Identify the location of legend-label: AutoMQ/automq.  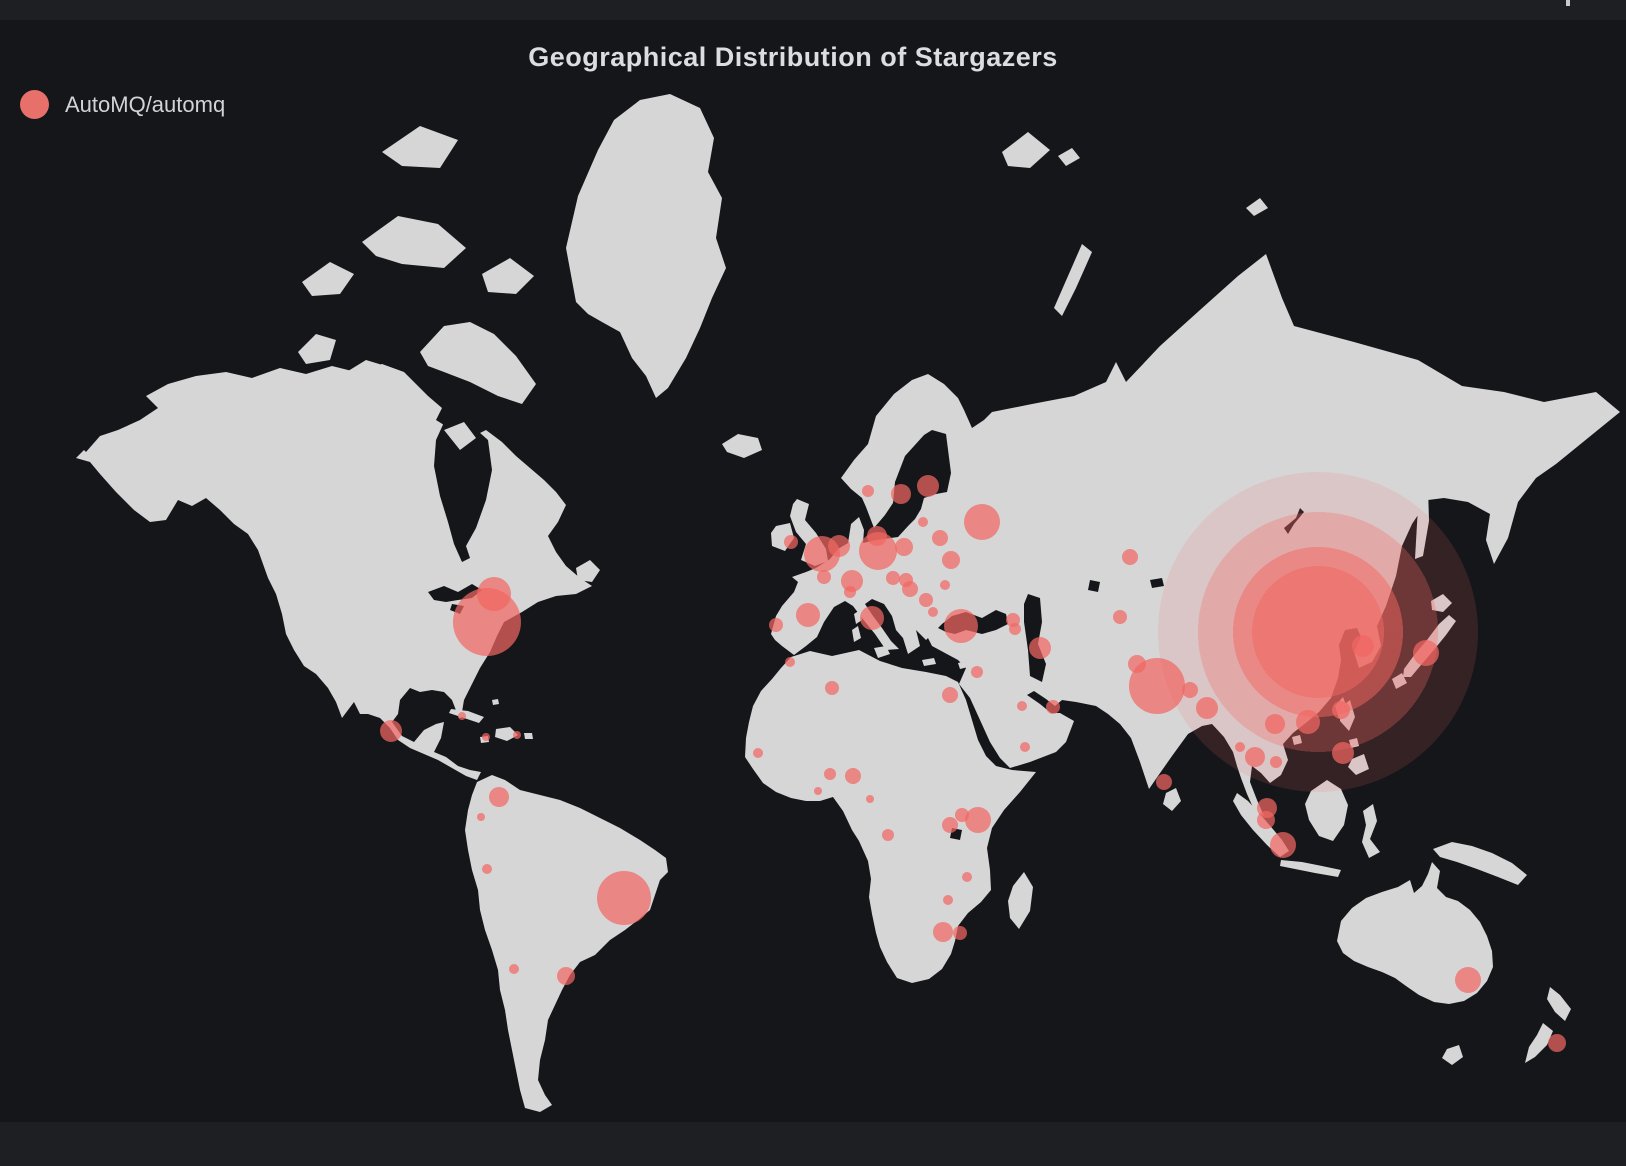
(145, 104).